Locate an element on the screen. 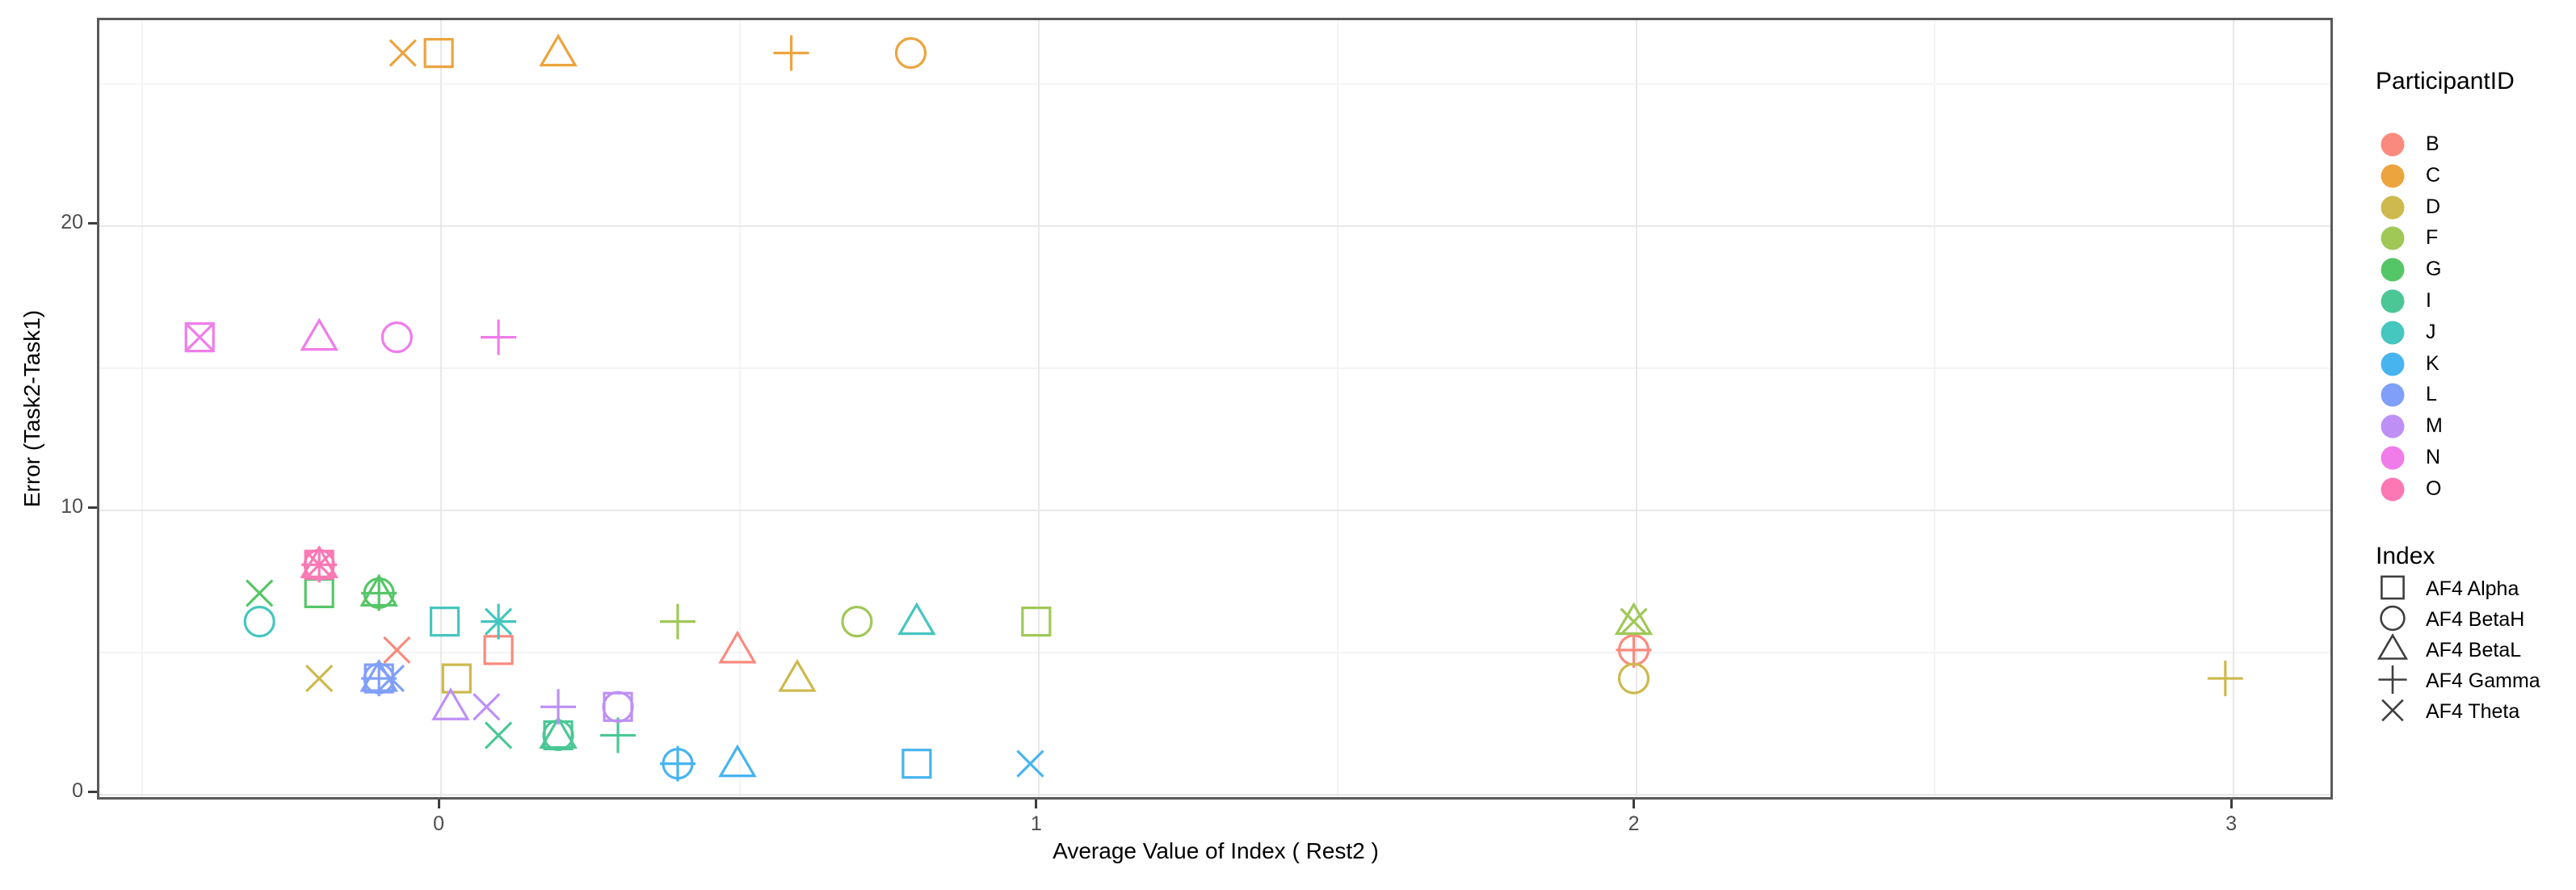  data-point-M-circle is located at coordinates (618, 707).